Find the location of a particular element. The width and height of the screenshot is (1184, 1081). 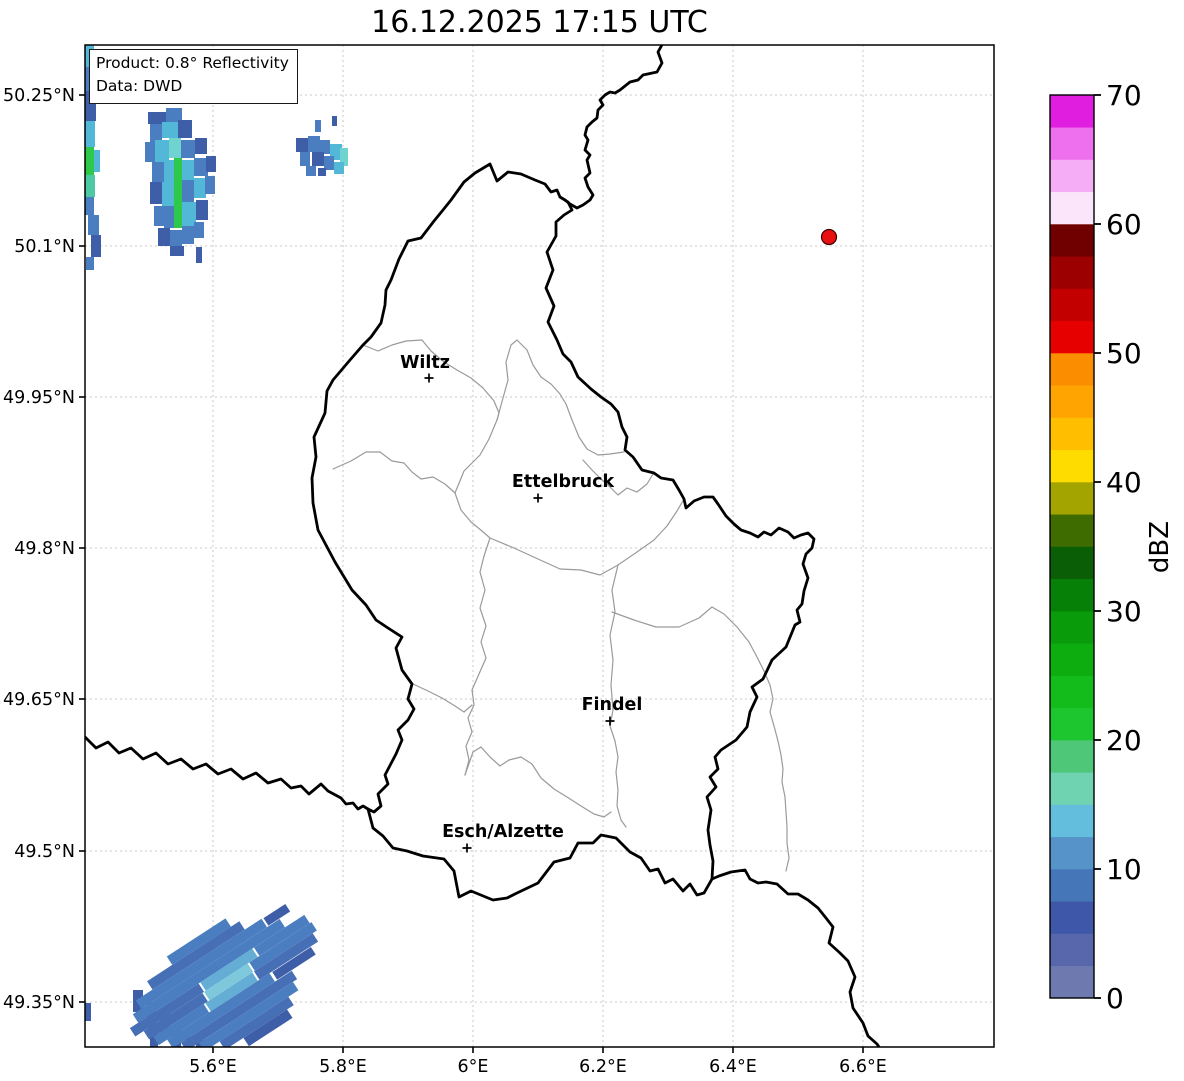

radar-site-dot is located at coordinates (829, 237).